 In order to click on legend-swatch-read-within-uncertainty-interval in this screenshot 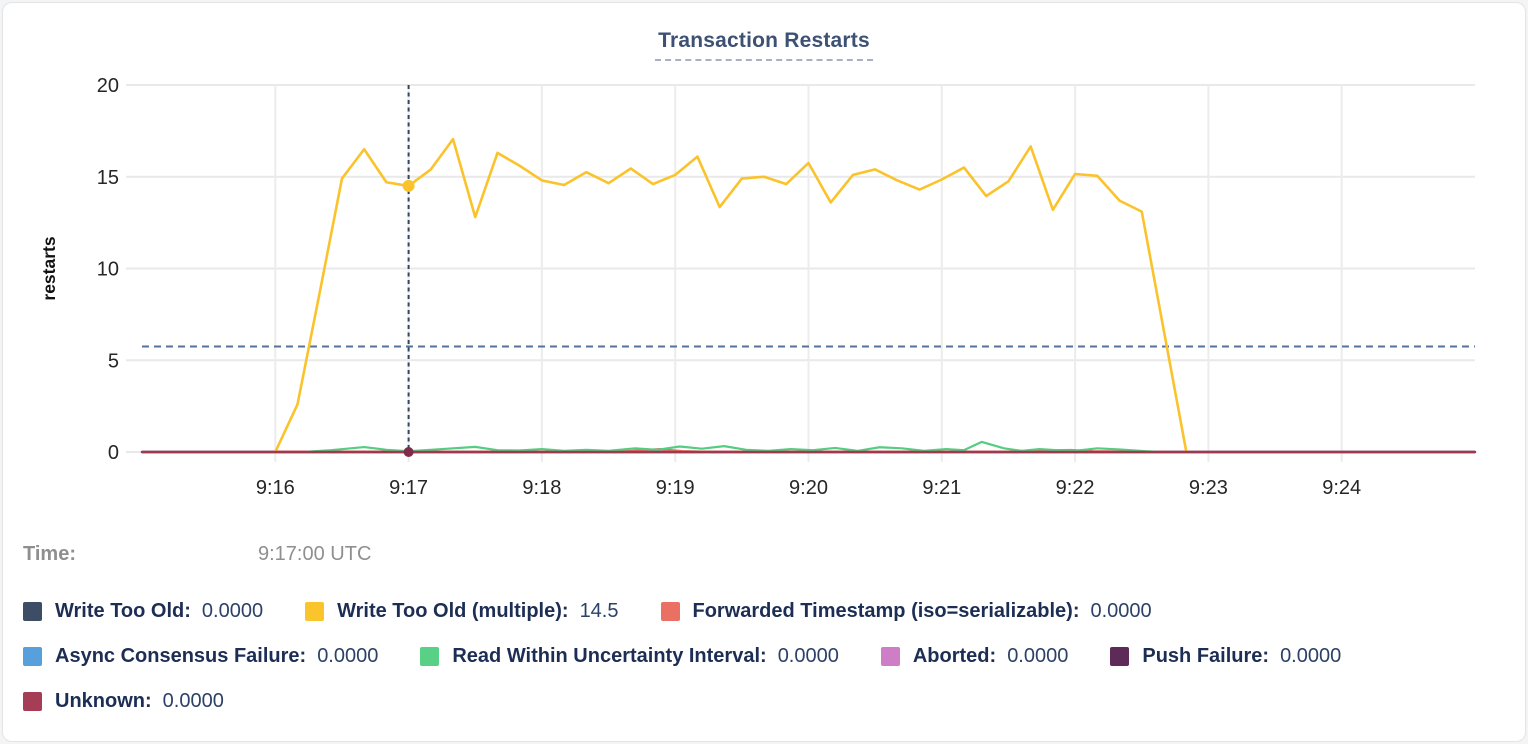, I will do `click(430, 656)`.